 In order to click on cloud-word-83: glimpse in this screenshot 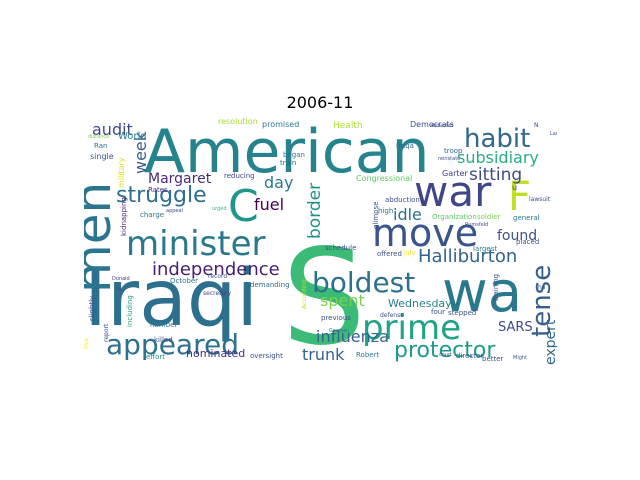, I will do `click(376, 215)`.